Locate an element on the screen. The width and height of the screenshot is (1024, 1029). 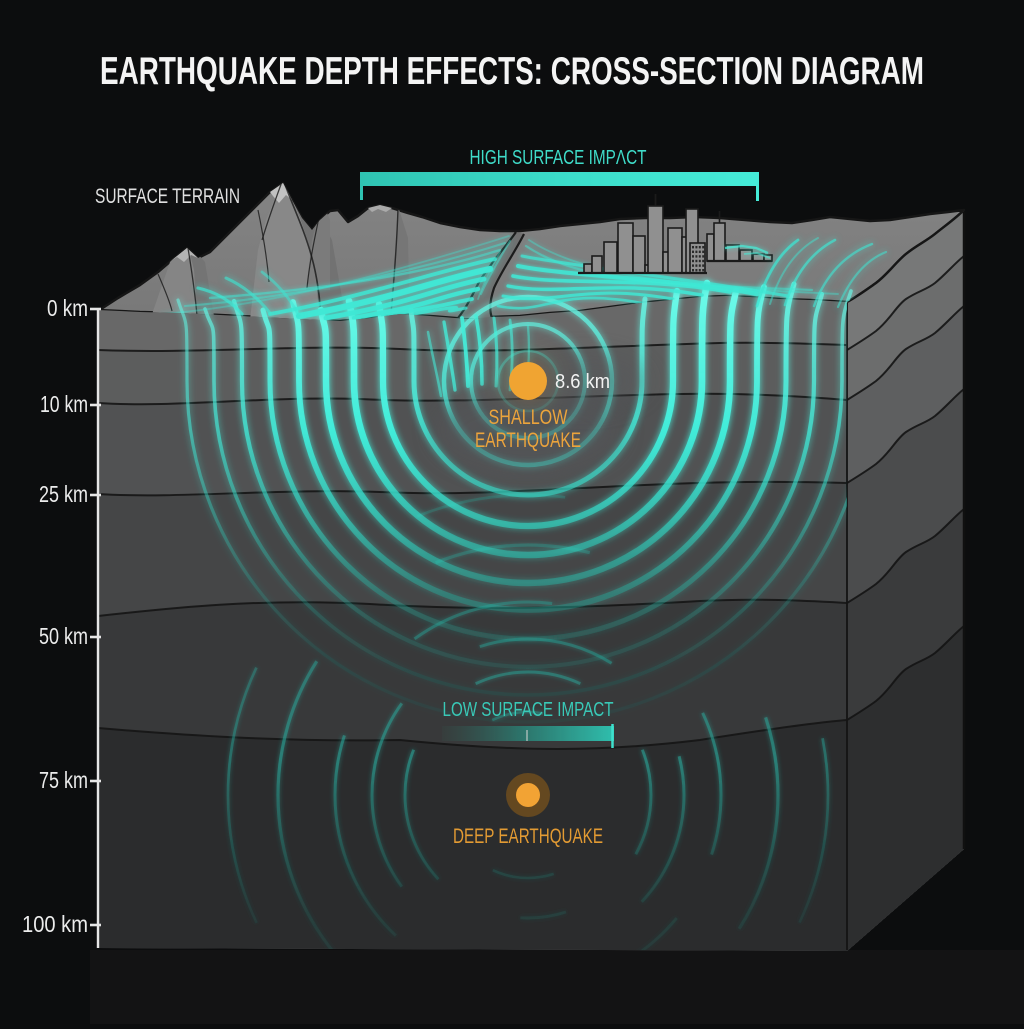
svg-text: 50 km is located at coordinates (63, 636).